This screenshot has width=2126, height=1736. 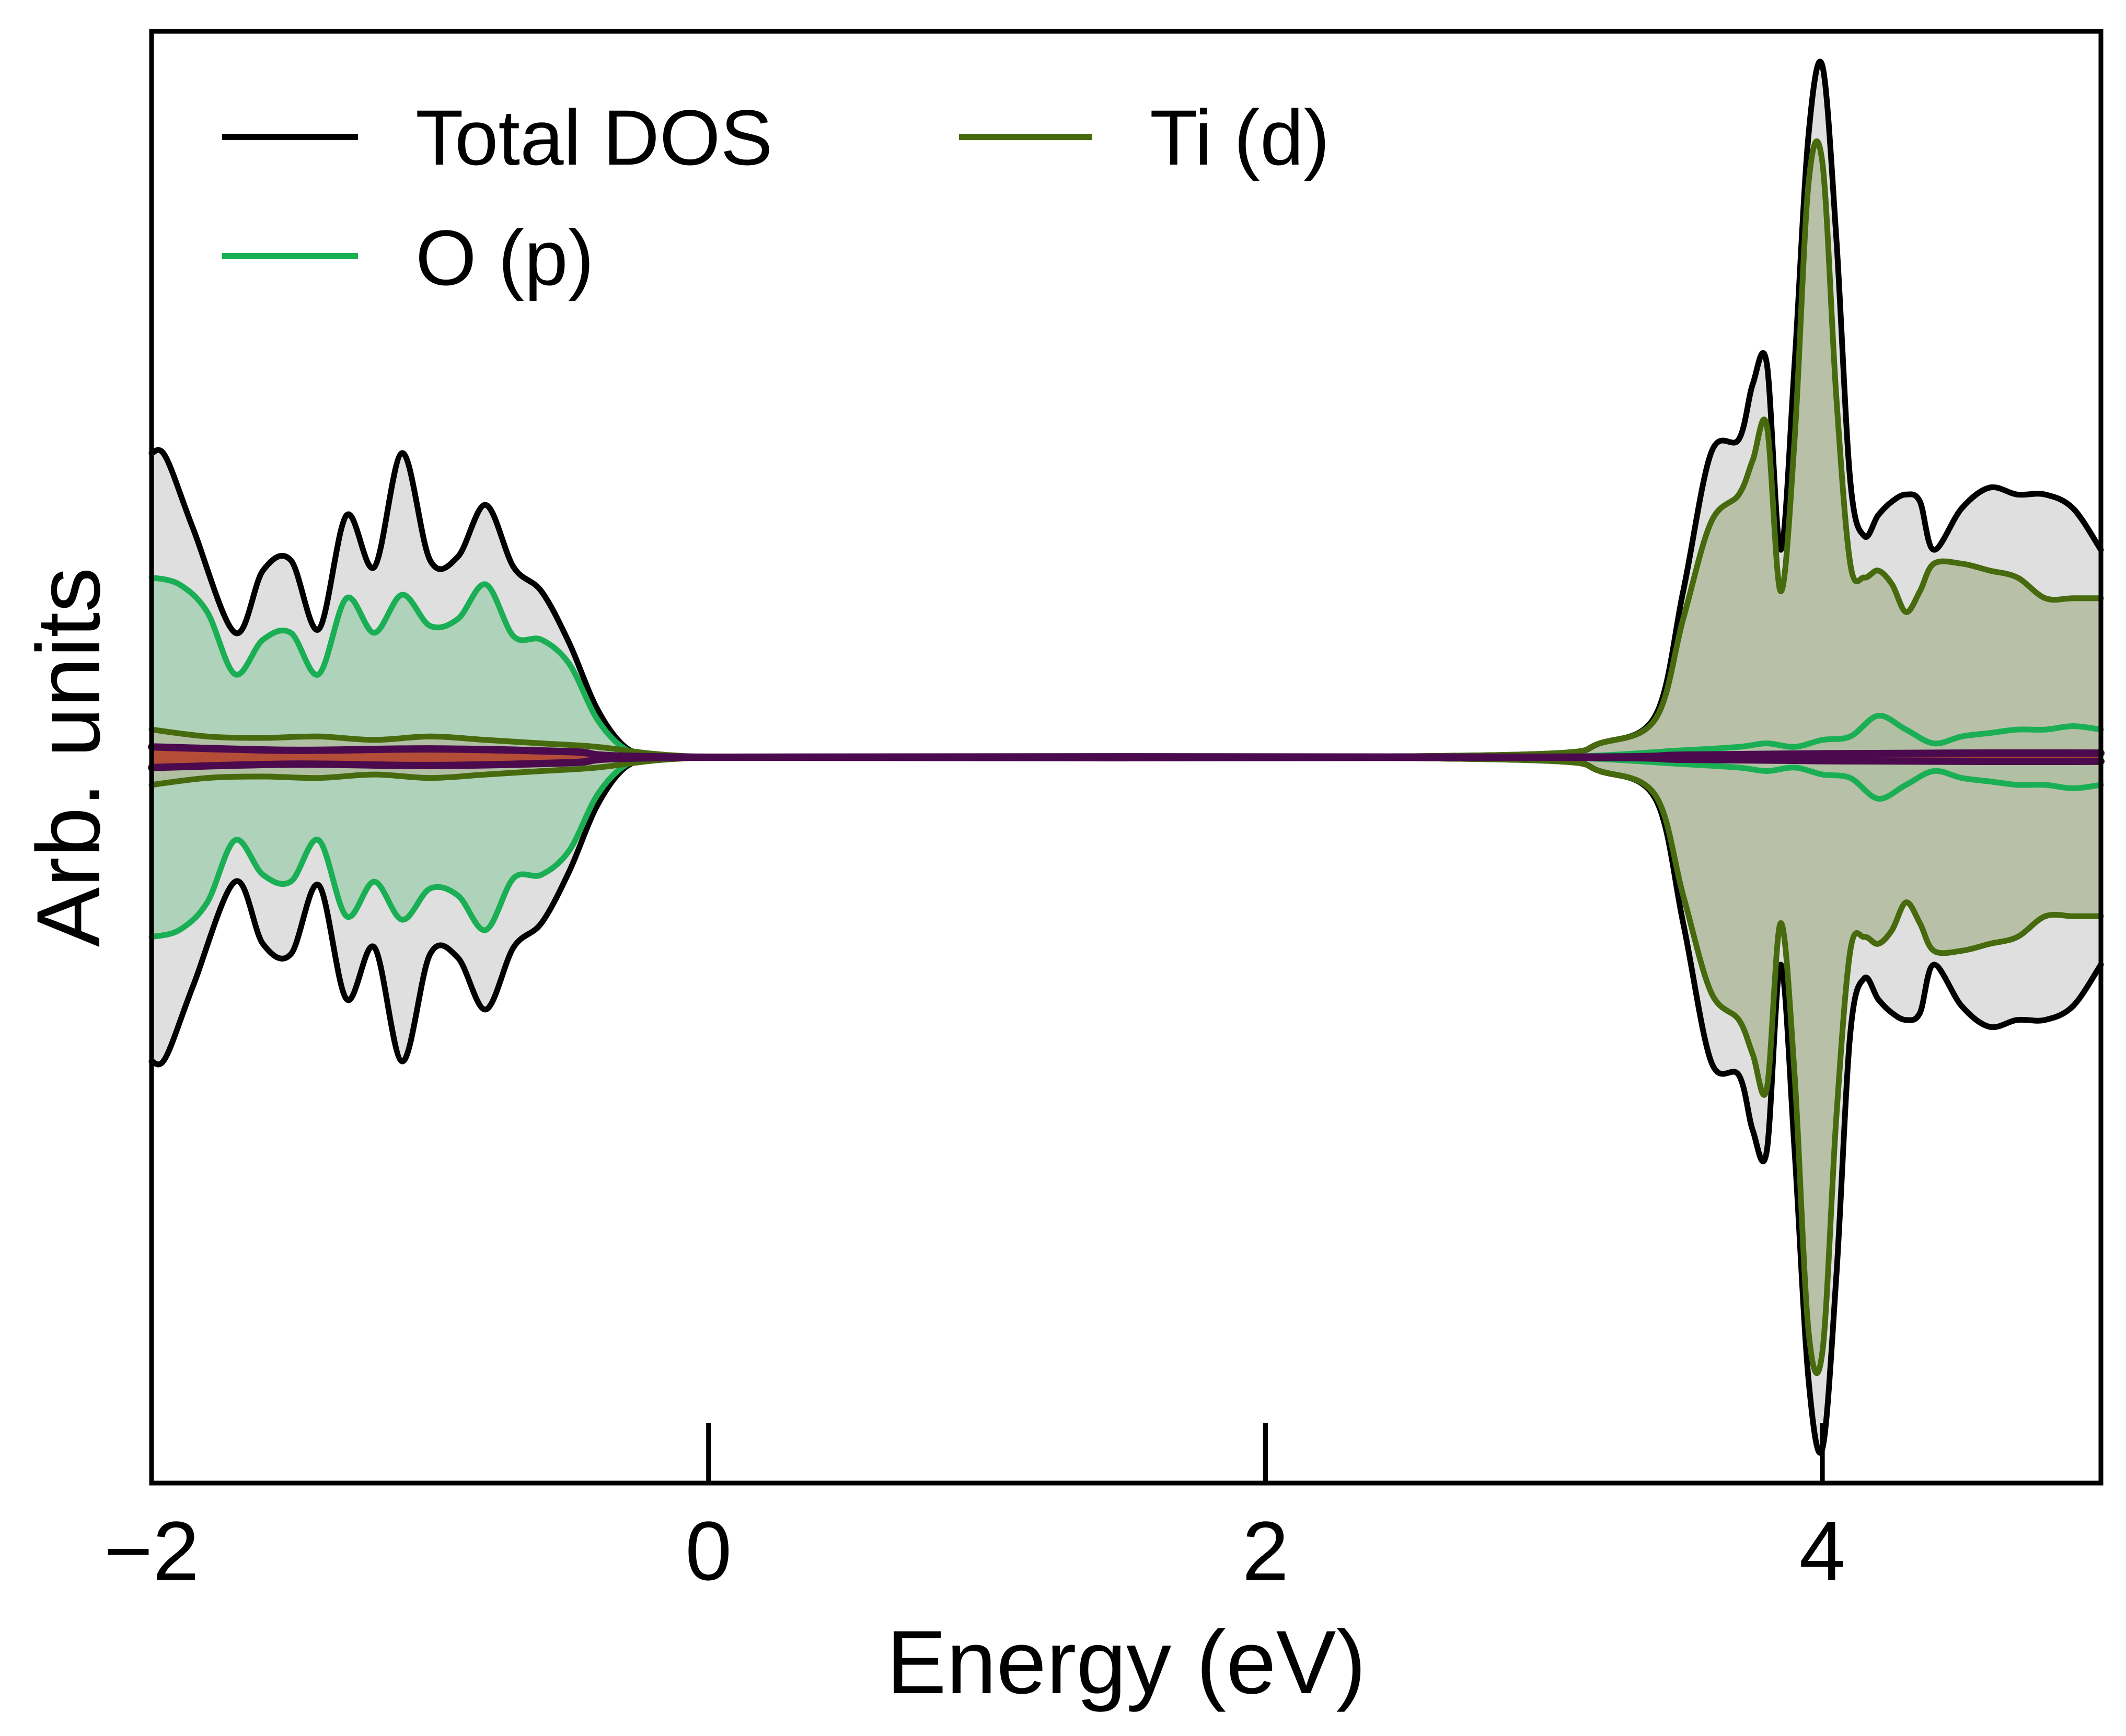 I want to click on x-axis-label: Energy (eV), so click(x=1126, y=1662).